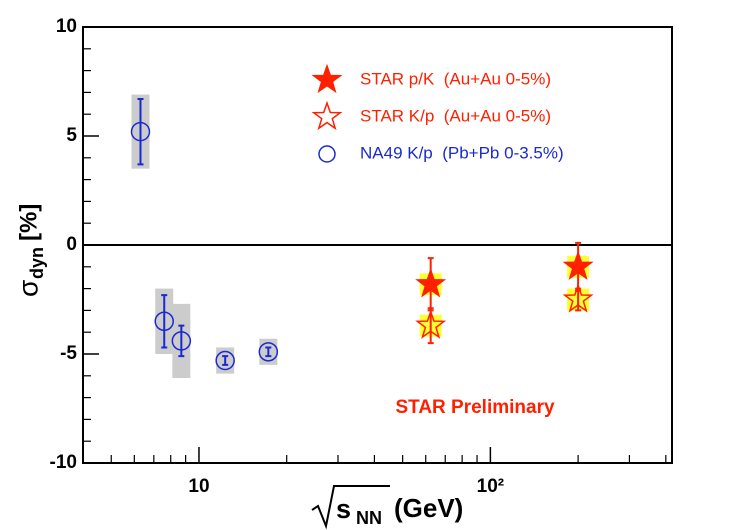  I want to click on y-tick-label: 10, so click(66, 26).